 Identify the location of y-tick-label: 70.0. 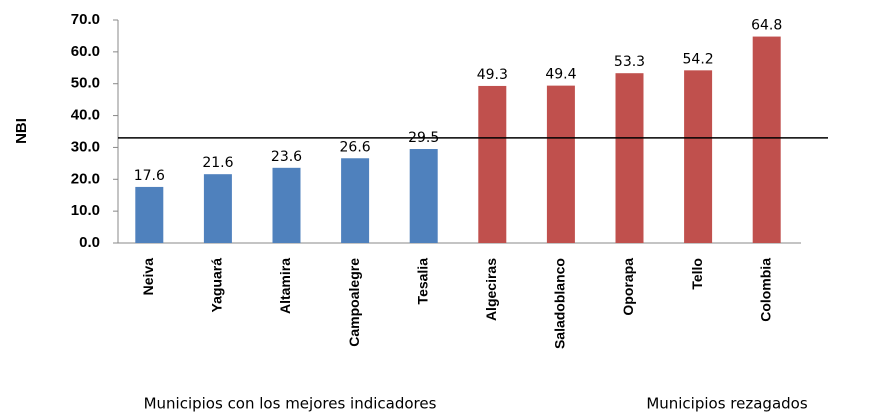
(85, 19).